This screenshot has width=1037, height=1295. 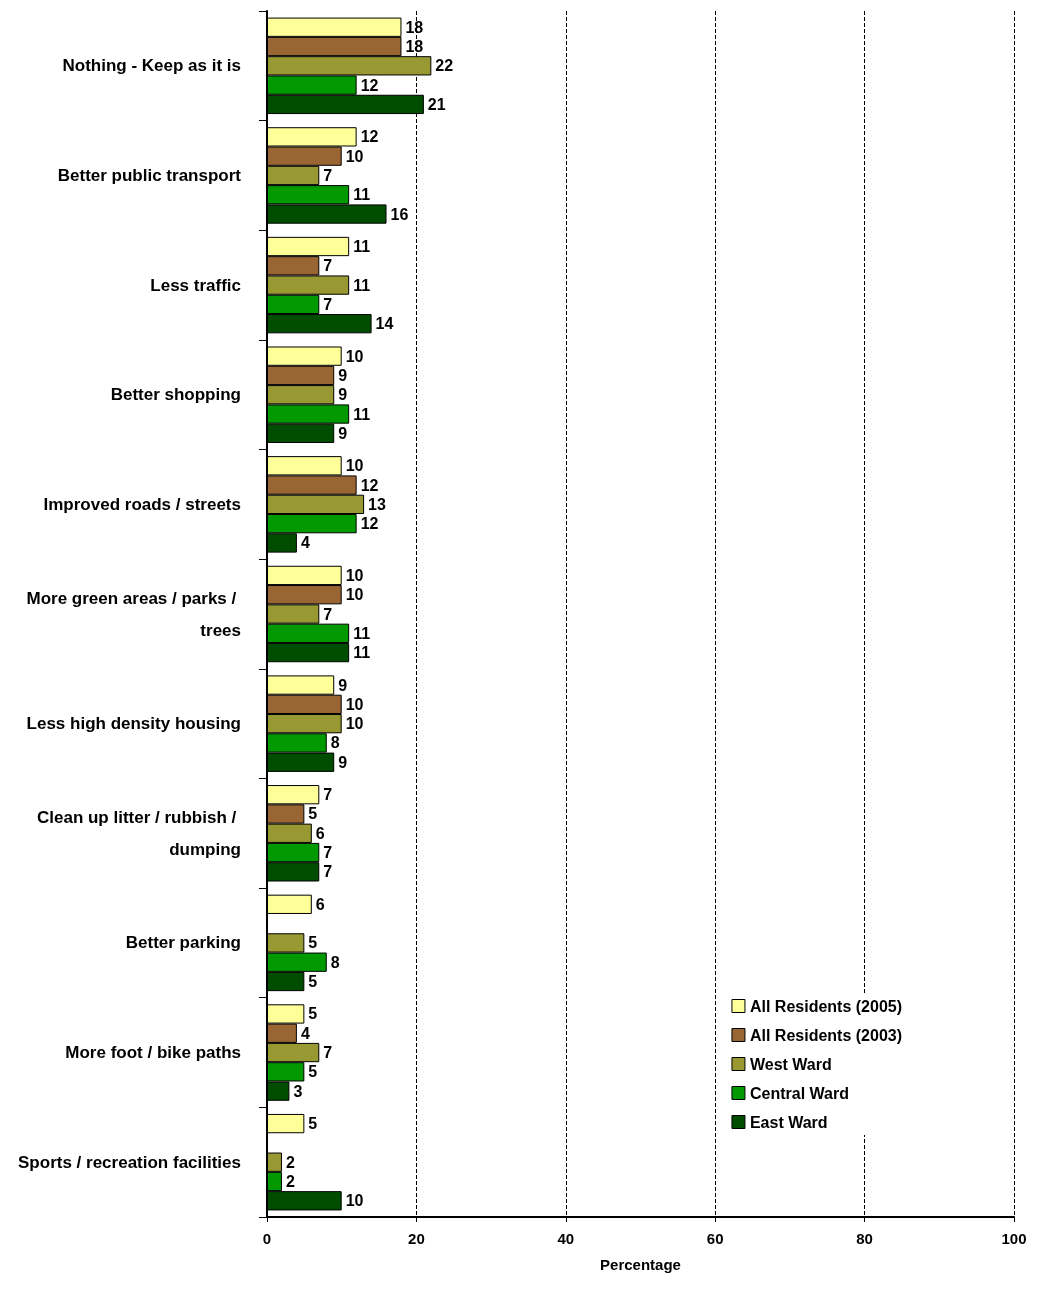 I want to click on data-label: 16, so click(x=399, y=214).